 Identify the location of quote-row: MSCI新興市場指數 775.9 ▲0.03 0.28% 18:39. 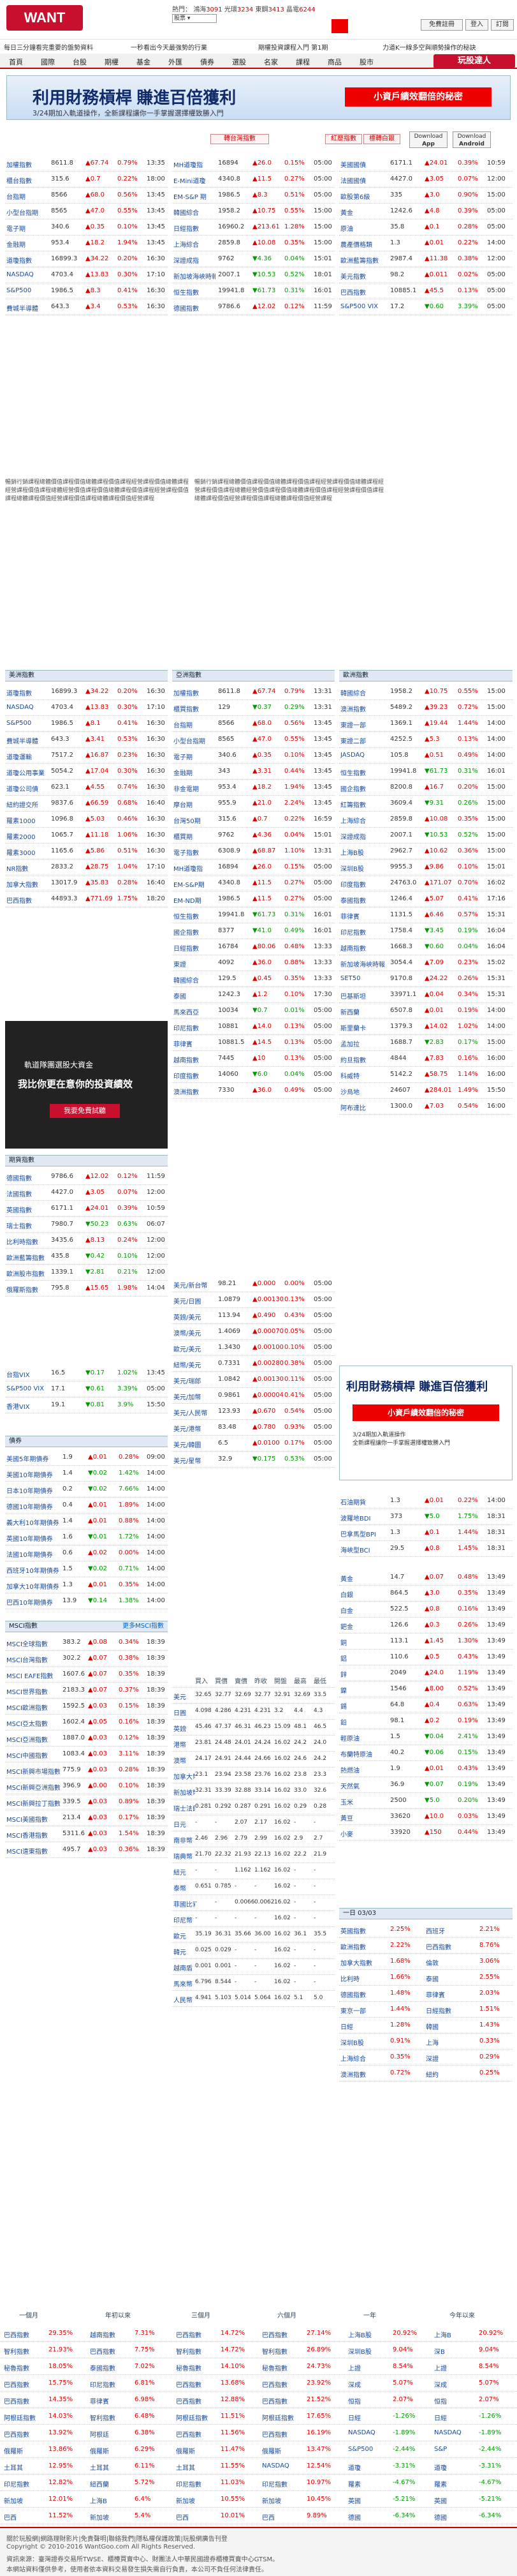
(87, 1770).